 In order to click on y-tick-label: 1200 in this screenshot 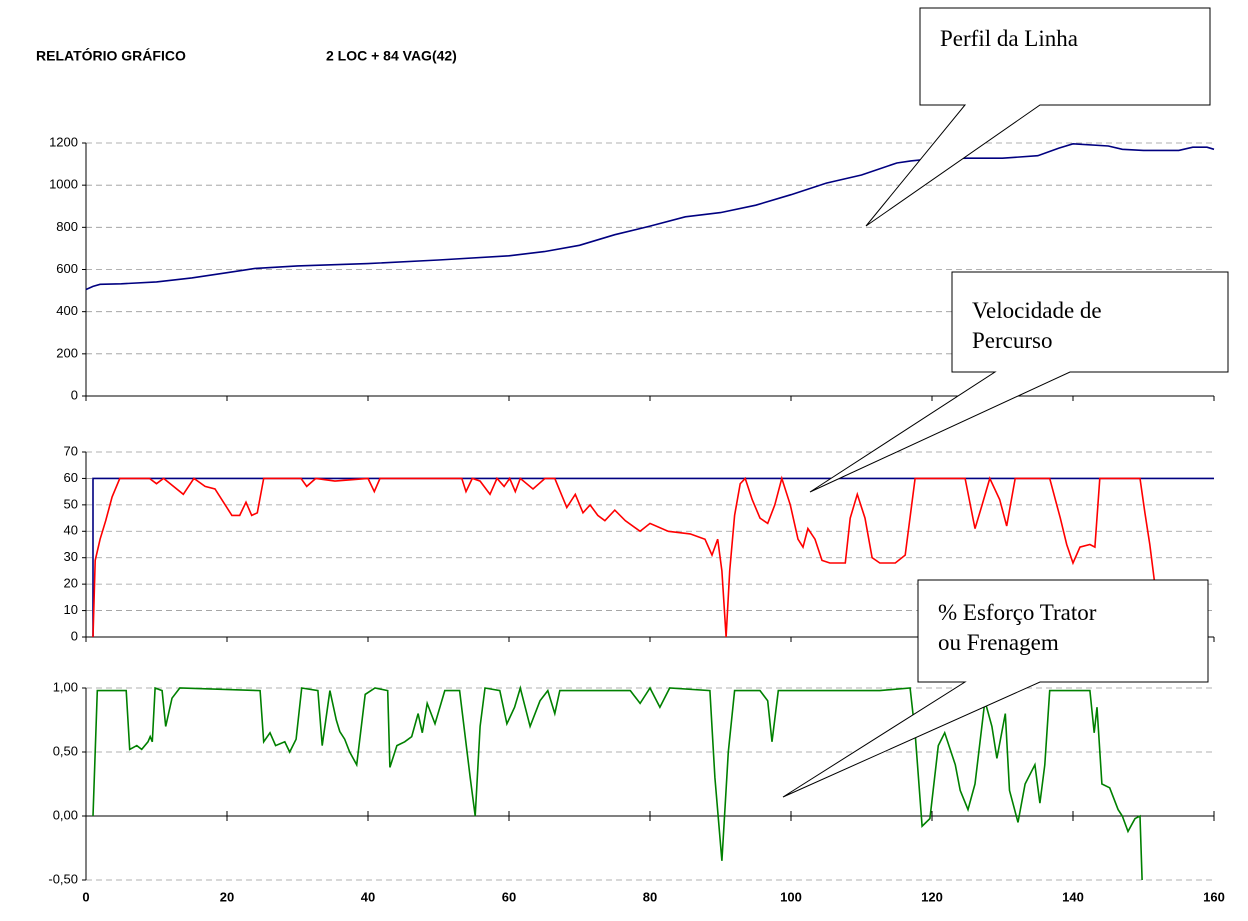, I will do `click(63, 141)`.